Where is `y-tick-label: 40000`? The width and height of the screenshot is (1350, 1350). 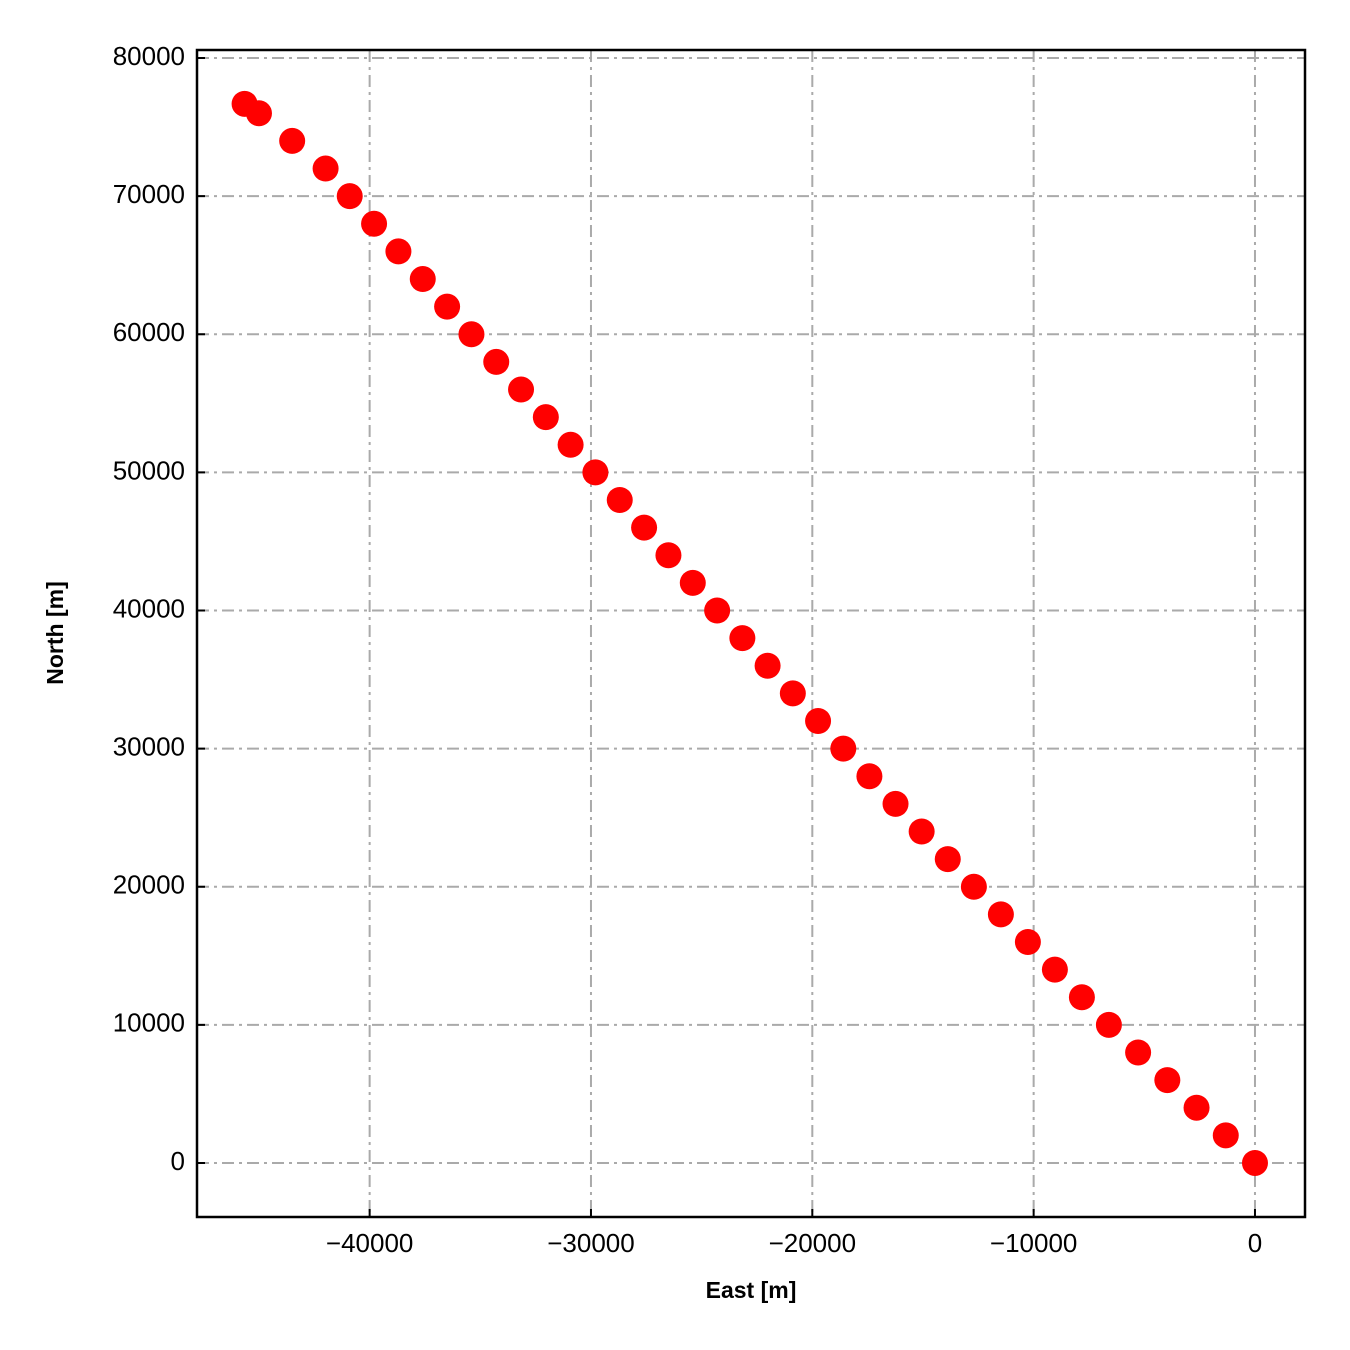
y-tick-label: 40000 is located at coordinates (149, 608).